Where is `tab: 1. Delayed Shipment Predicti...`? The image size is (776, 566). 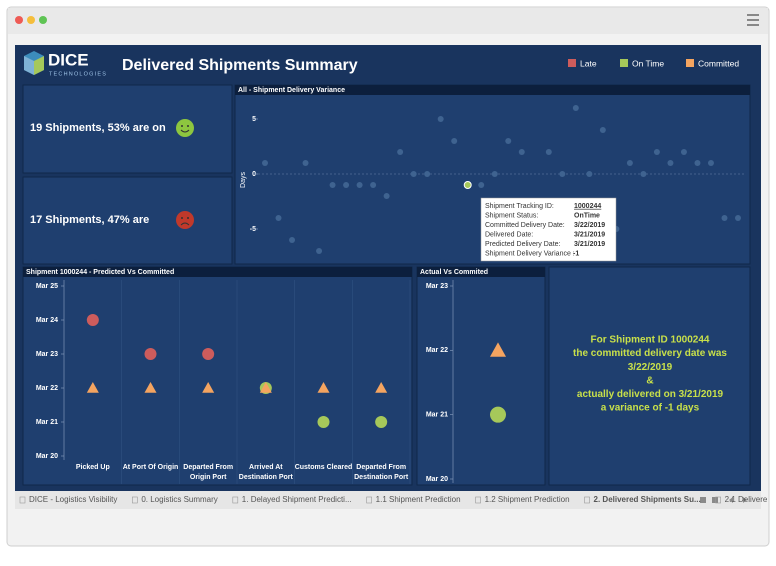
tab: 1. Delayed Shipment Predicti... is located at coordinates (297, 499).